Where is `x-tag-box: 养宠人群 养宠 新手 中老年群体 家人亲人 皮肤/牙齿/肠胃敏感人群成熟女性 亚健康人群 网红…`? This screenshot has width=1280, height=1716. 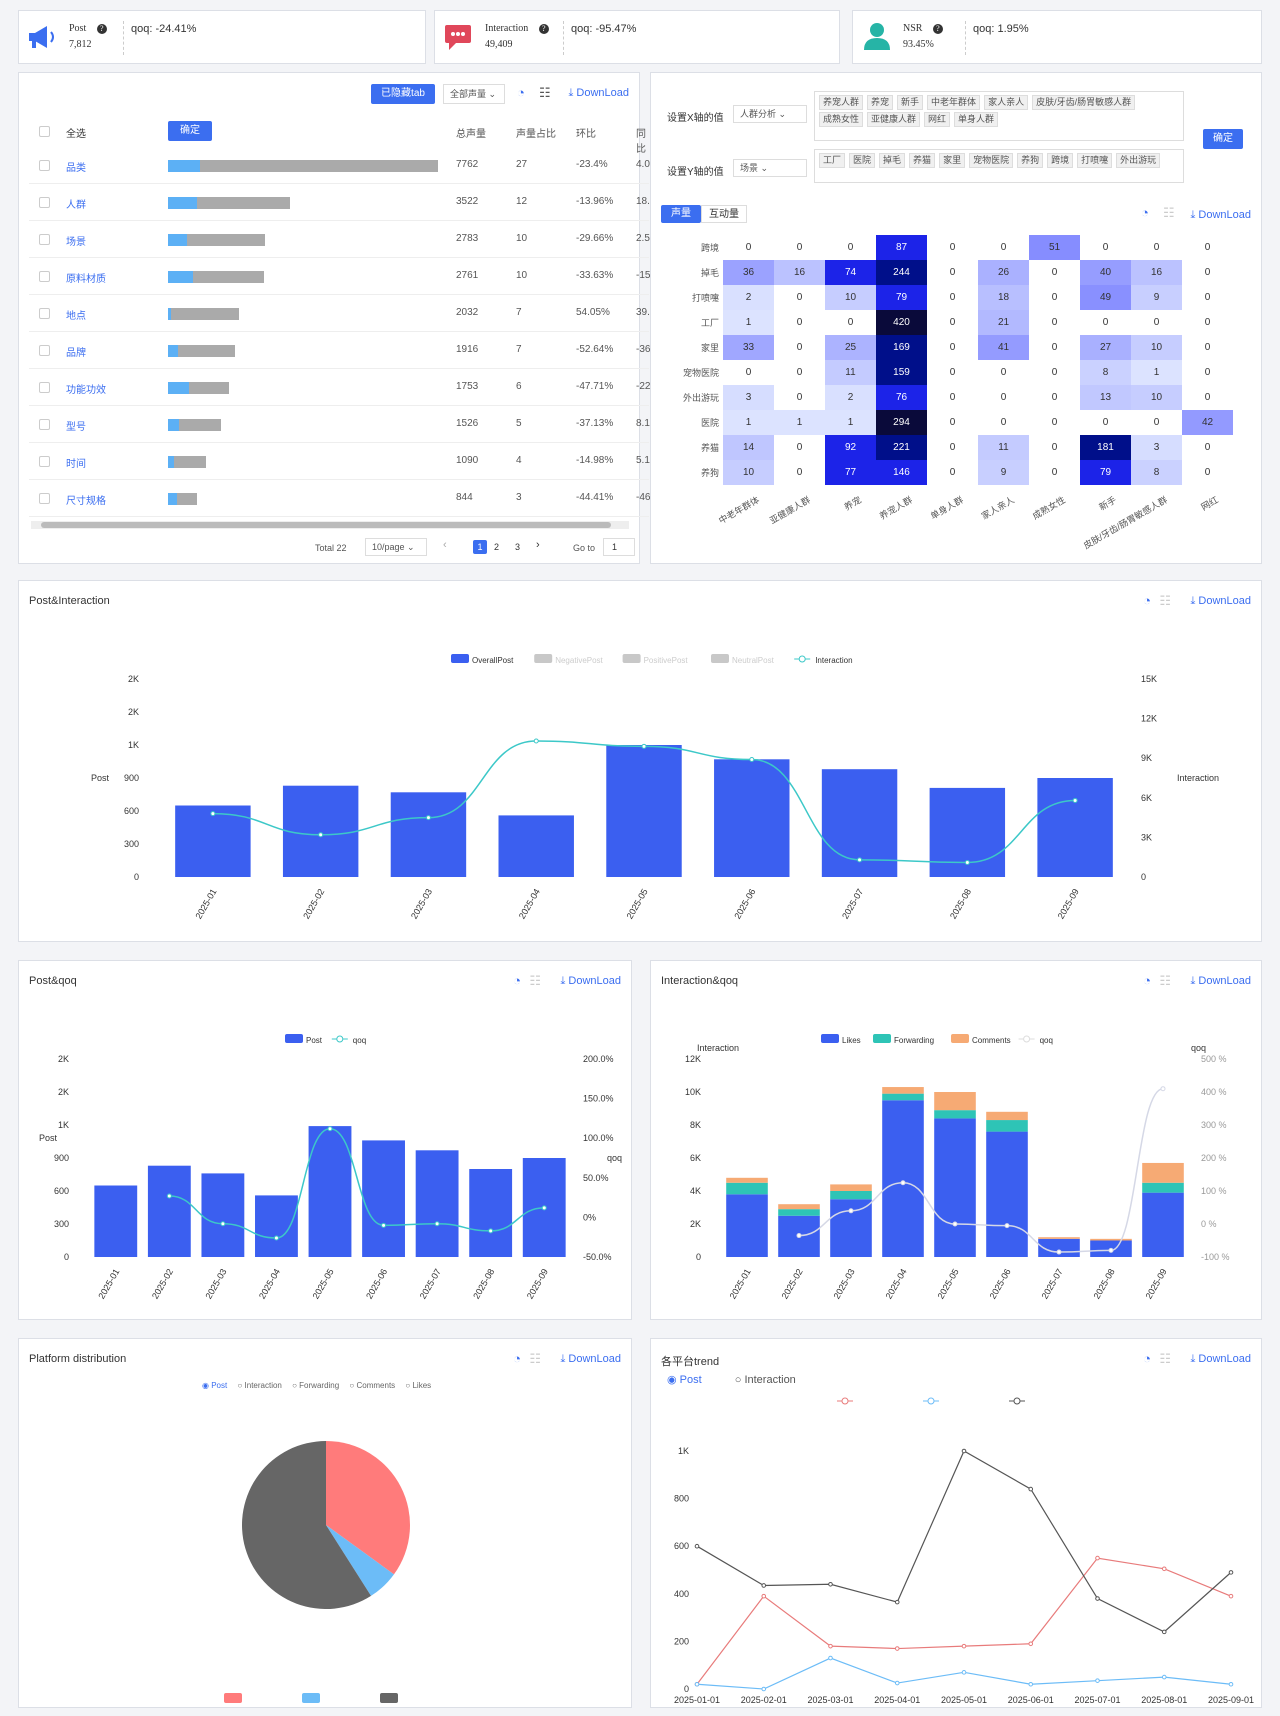
x-tag-box: 养宠人群 养宠 新手 中老年群体 家人亲人 皮肤/牙齿/肠胃敏感人群成熟女性 亚健康人群 网红… is located at coordinates (999, 116).